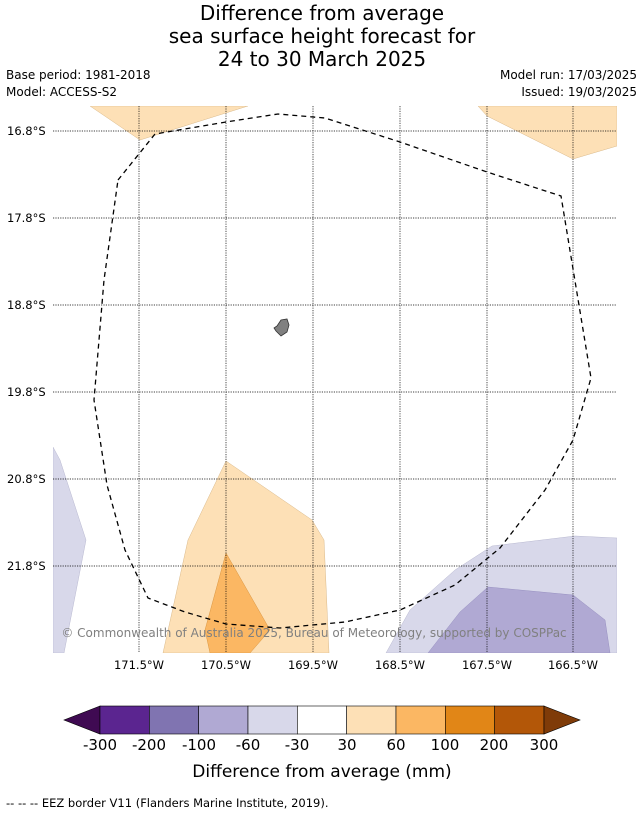 Image resolution: width=644 pixels, height=816 pixels. I want to click on issued-date: Issued: 19/03/2025, so click(579, 92).